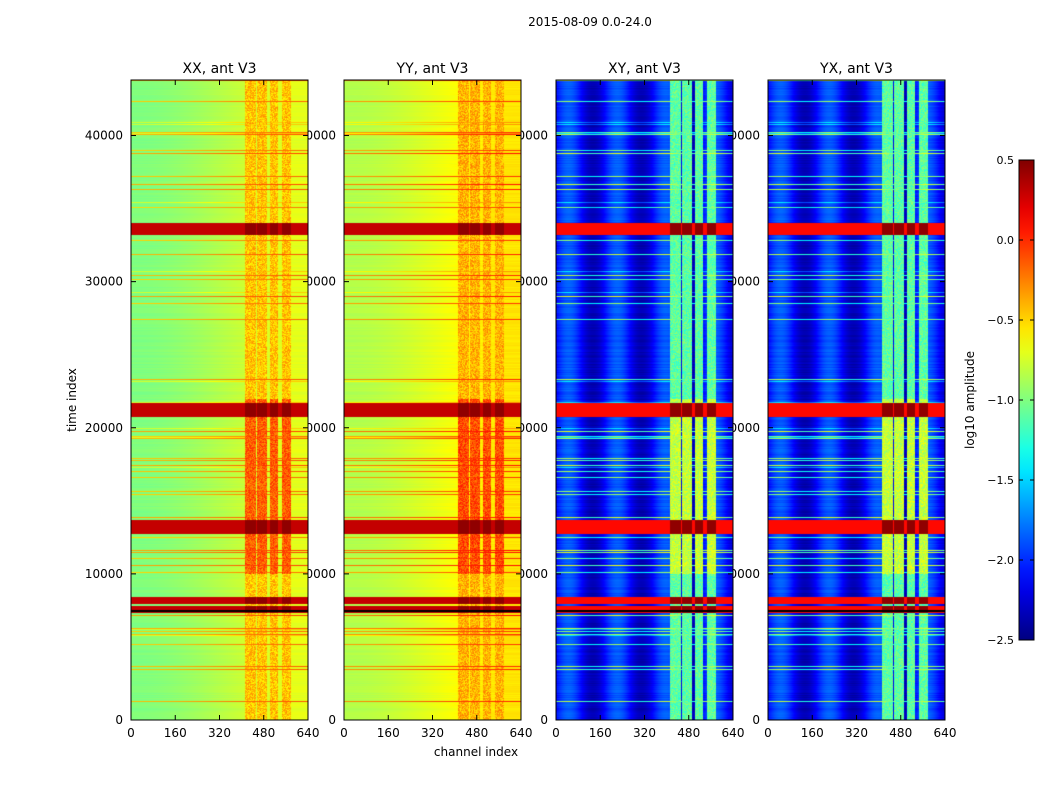 This screenshot has width=1050, height=800. Describe the element at coordinates (104, 428) in the screenshot. I see `y-tick-label: 20000` at that location.